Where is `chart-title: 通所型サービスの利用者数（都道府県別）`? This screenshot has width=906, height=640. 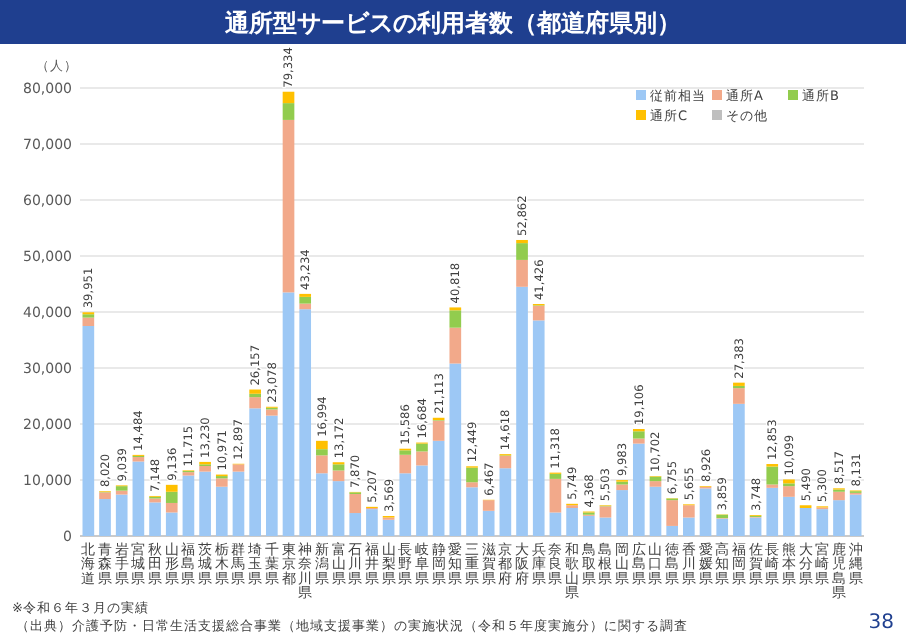 chart-title: 通所型サービスの利用者数（都道府県別） is located at coordinates (452, 23).